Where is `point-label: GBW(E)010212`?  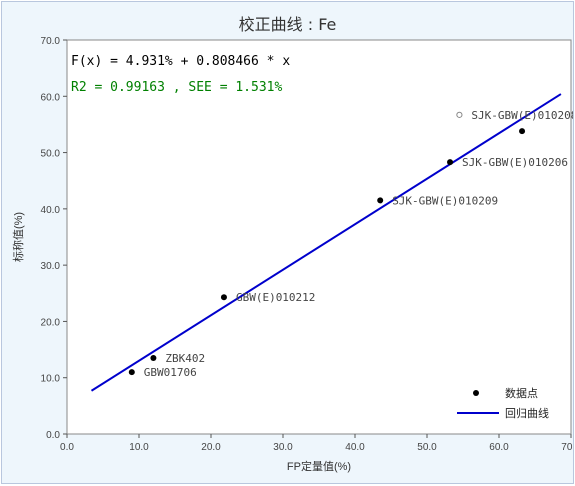
point-label: GBW(E)010212 is located at coordinates (275, 297).